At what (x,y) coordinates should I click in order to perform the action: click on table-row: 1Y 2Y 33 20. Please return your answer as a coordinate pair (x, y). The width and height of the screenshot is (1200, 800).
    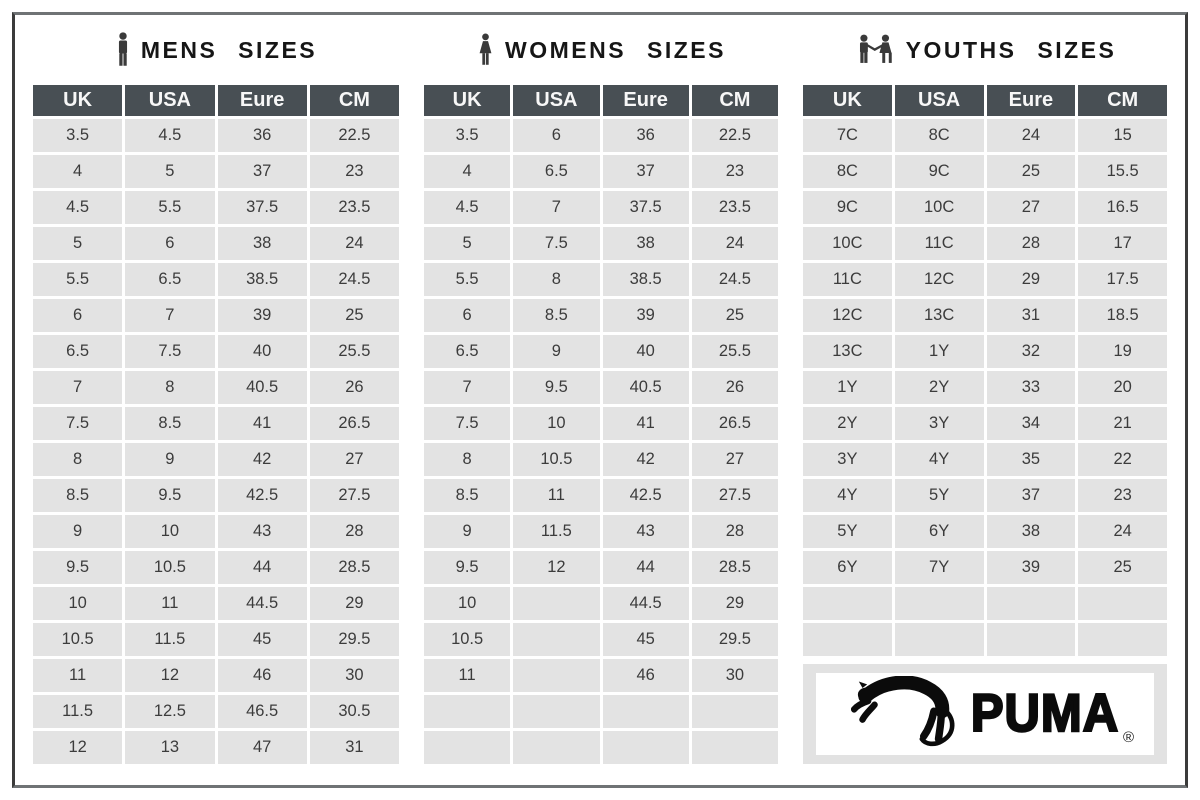
    Looking at the image, I should click on (985, 387).